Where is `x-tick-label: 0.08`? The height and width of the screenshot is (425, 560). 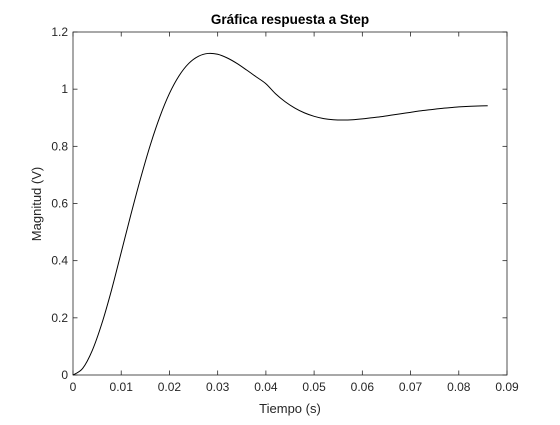 x-tick-label: 0.08 is located at coordinates (459, 387).